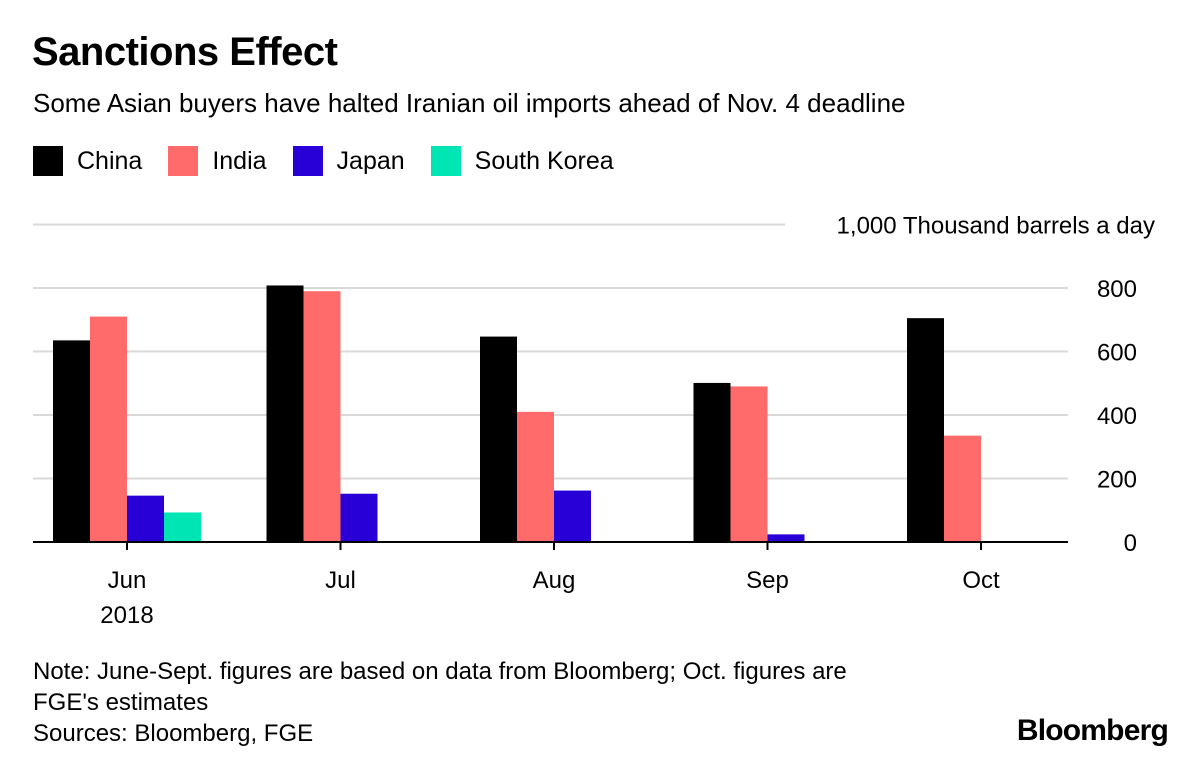 This screenshot has height=764, width=1200. Describe the element at coordinates (1092, 730) in the screenshot. I see `bloomberg-logo: Bloomberg` at that location.